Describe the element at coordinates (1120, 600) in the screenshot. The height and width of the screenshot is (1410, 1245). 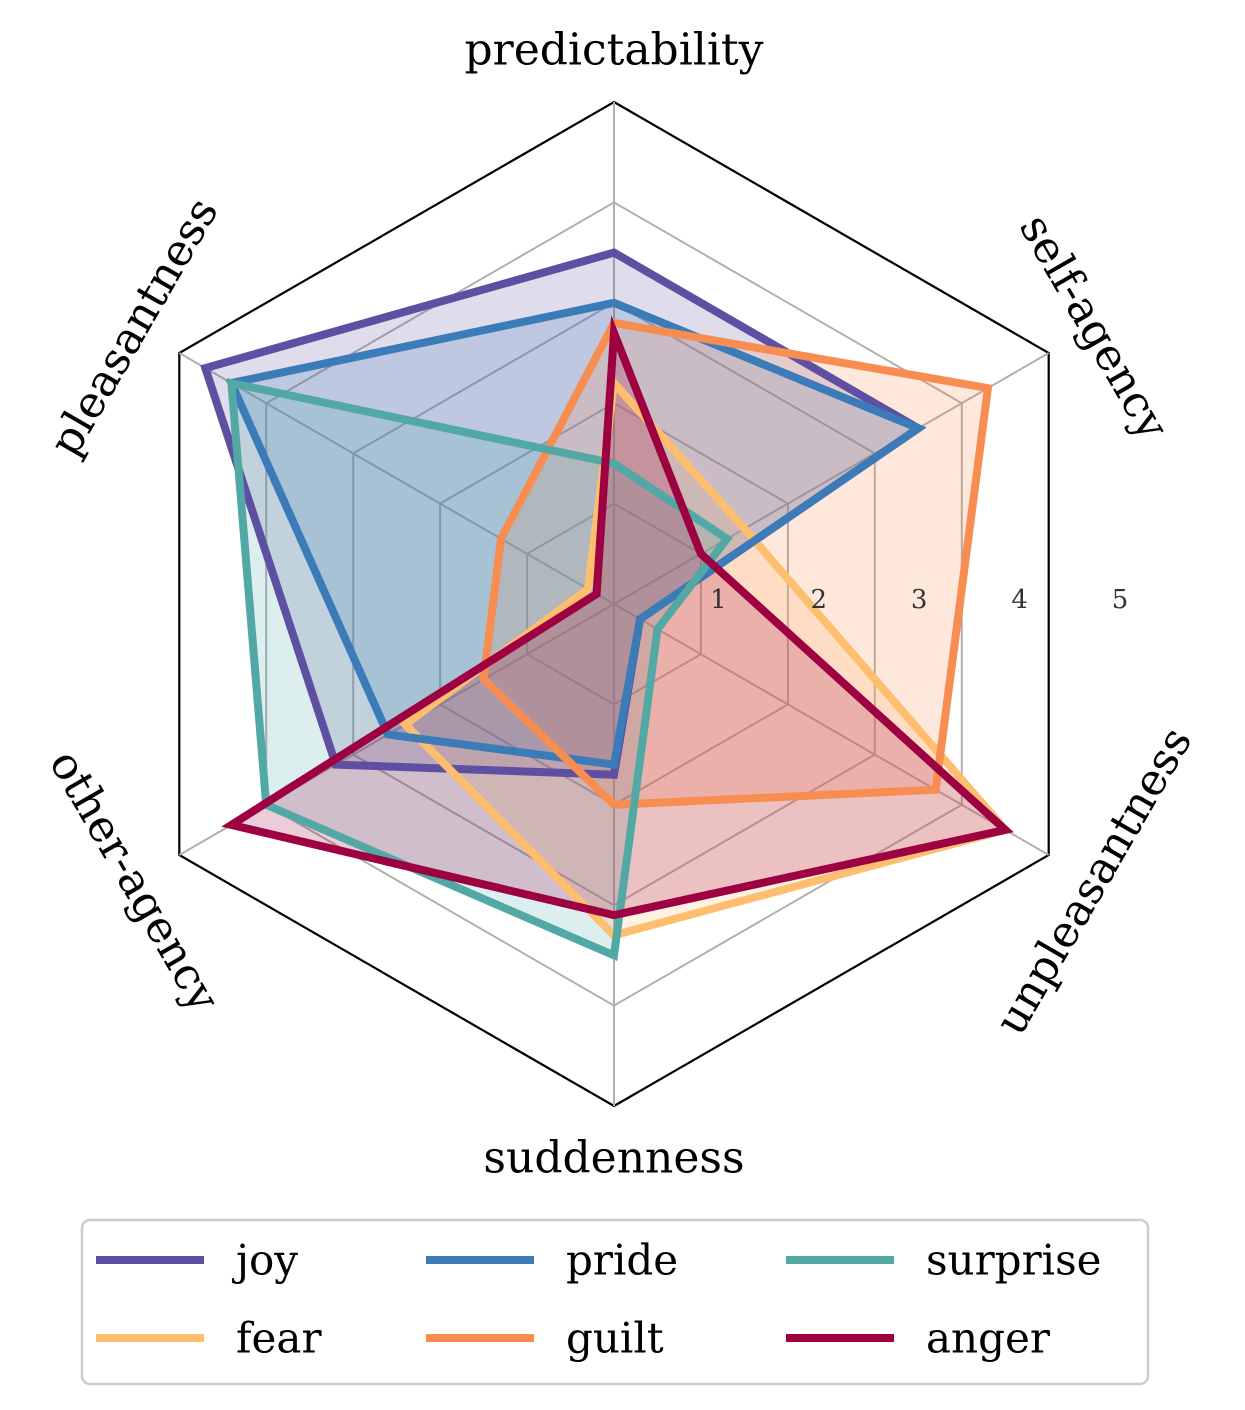
I see `tick-label-5: 5` at that location.